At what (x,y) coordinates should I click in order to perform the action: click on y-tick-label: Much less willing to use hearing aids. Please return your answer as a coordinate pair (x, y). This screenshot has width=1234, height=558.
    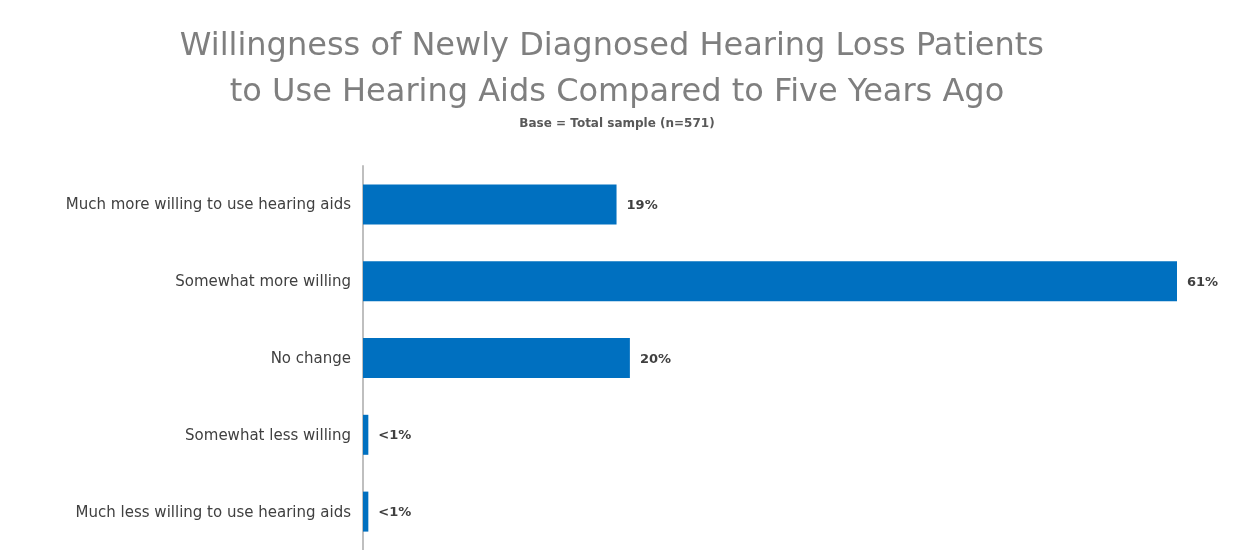
    Looking at the image, I should click on (213, 511).